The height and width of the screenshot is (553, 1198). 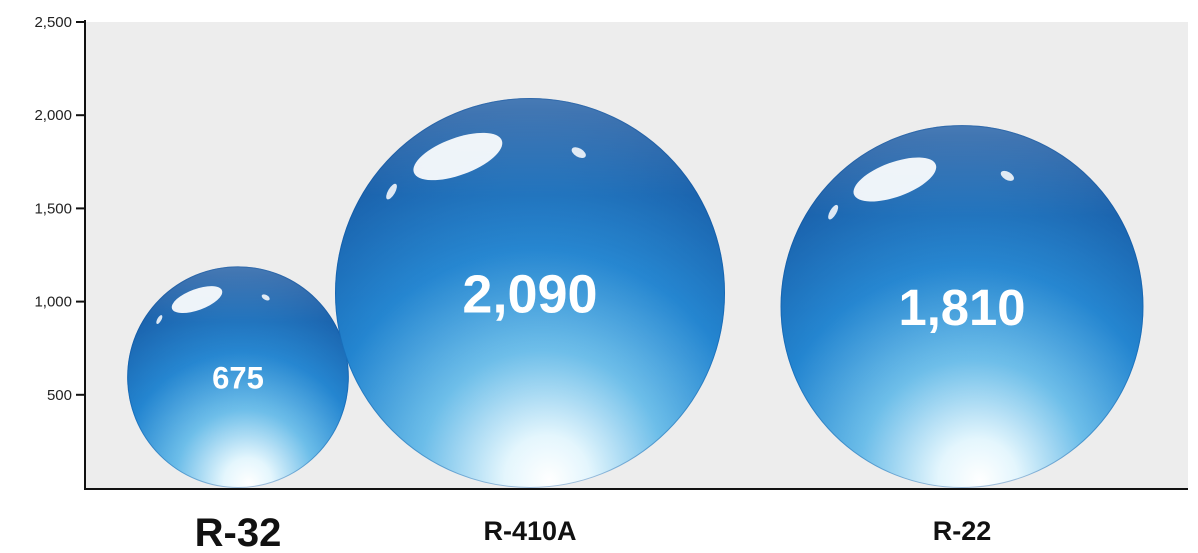 What do you see at coordinates (53, 302) in the screenshot?
I see `y-tick-label: 1,000` at bounding box center [53, 302].